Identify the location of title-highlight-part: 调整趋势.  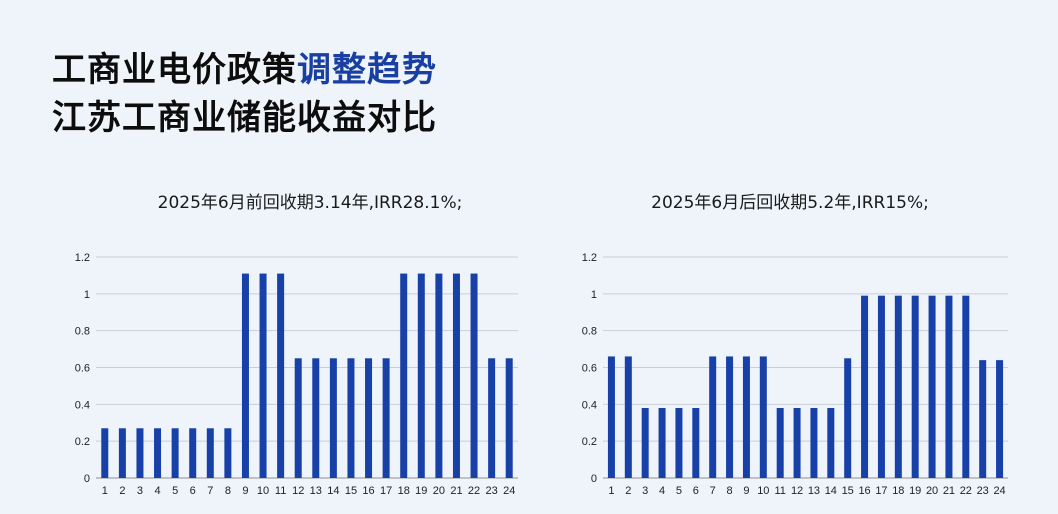
(367, 70).